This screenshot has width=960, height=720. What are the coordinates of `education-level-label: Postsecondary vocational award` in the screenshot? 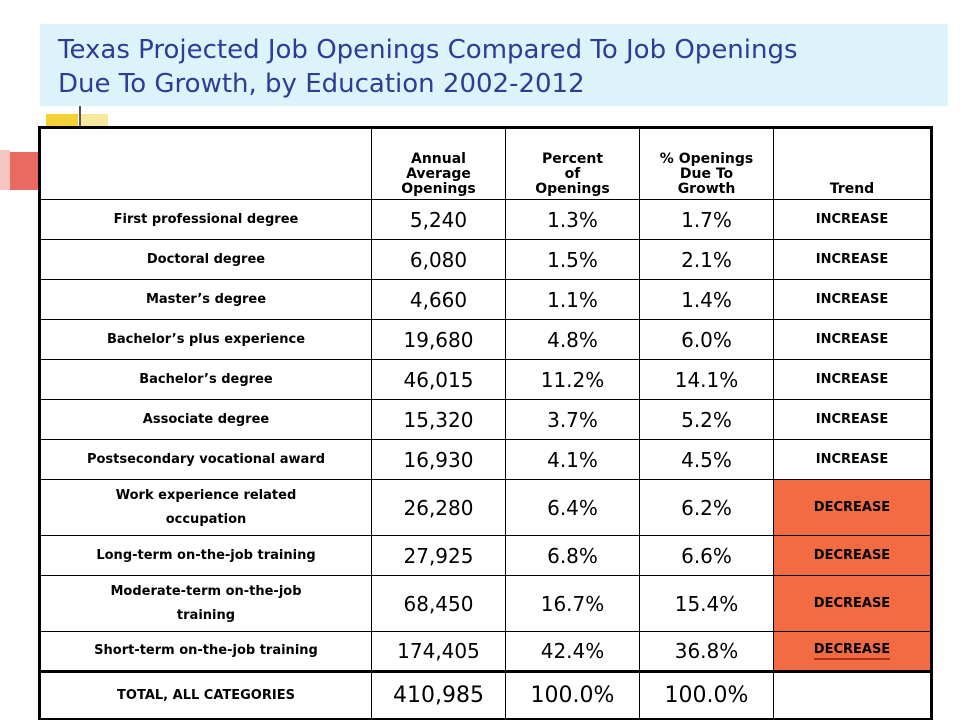 It's located at (205, 459).